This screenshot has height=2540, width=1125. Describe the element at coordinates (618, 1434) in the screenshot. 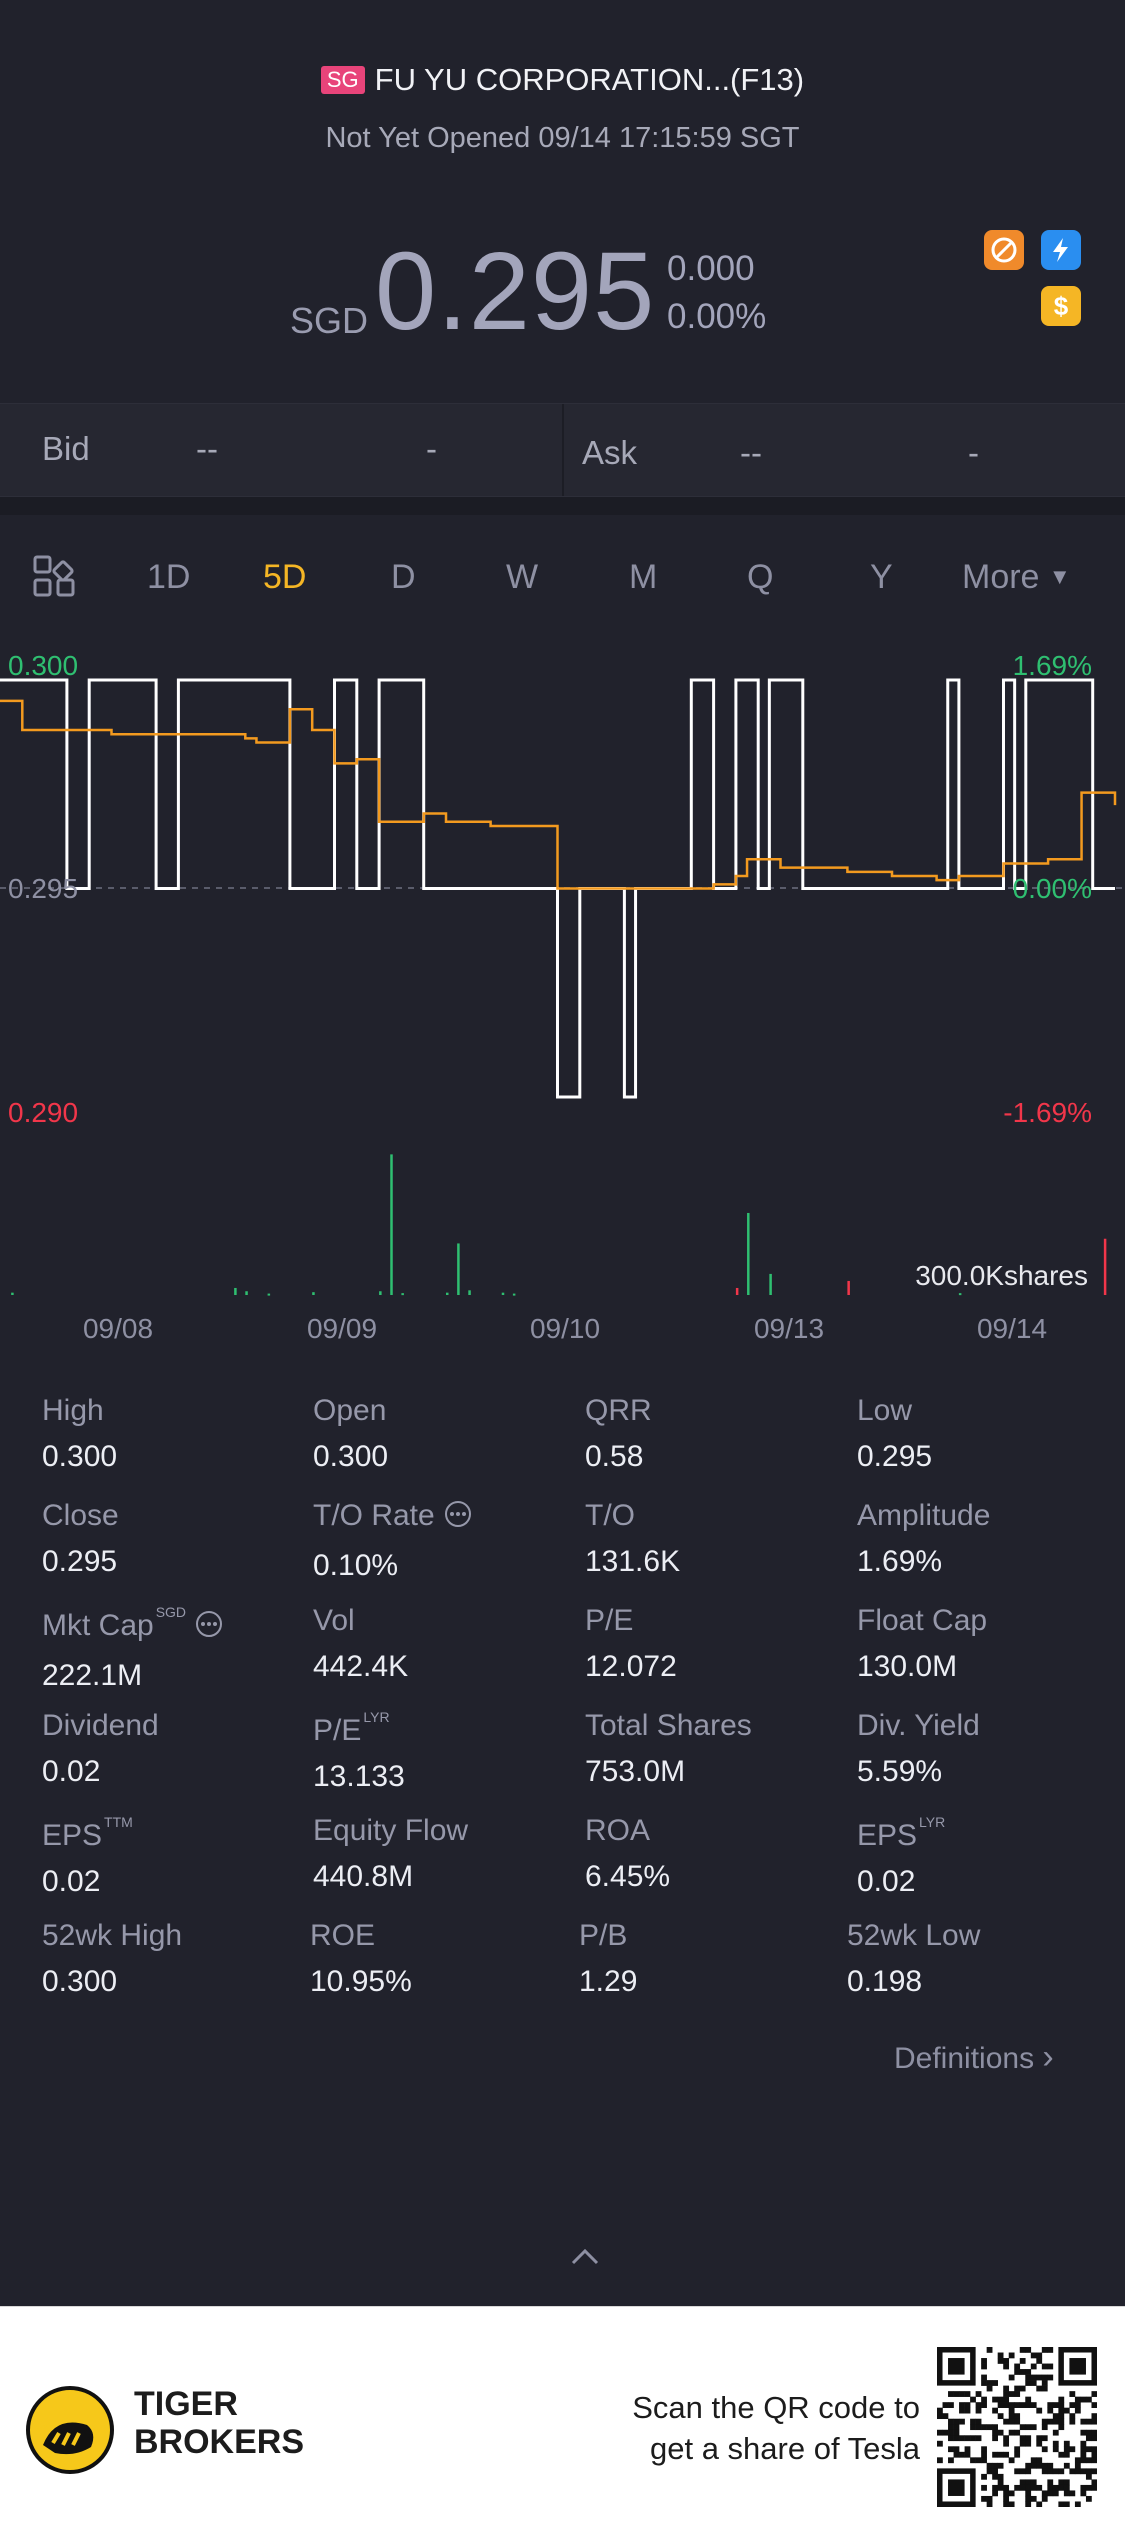

I see `stat-cell: QRR 0.58` at that location.